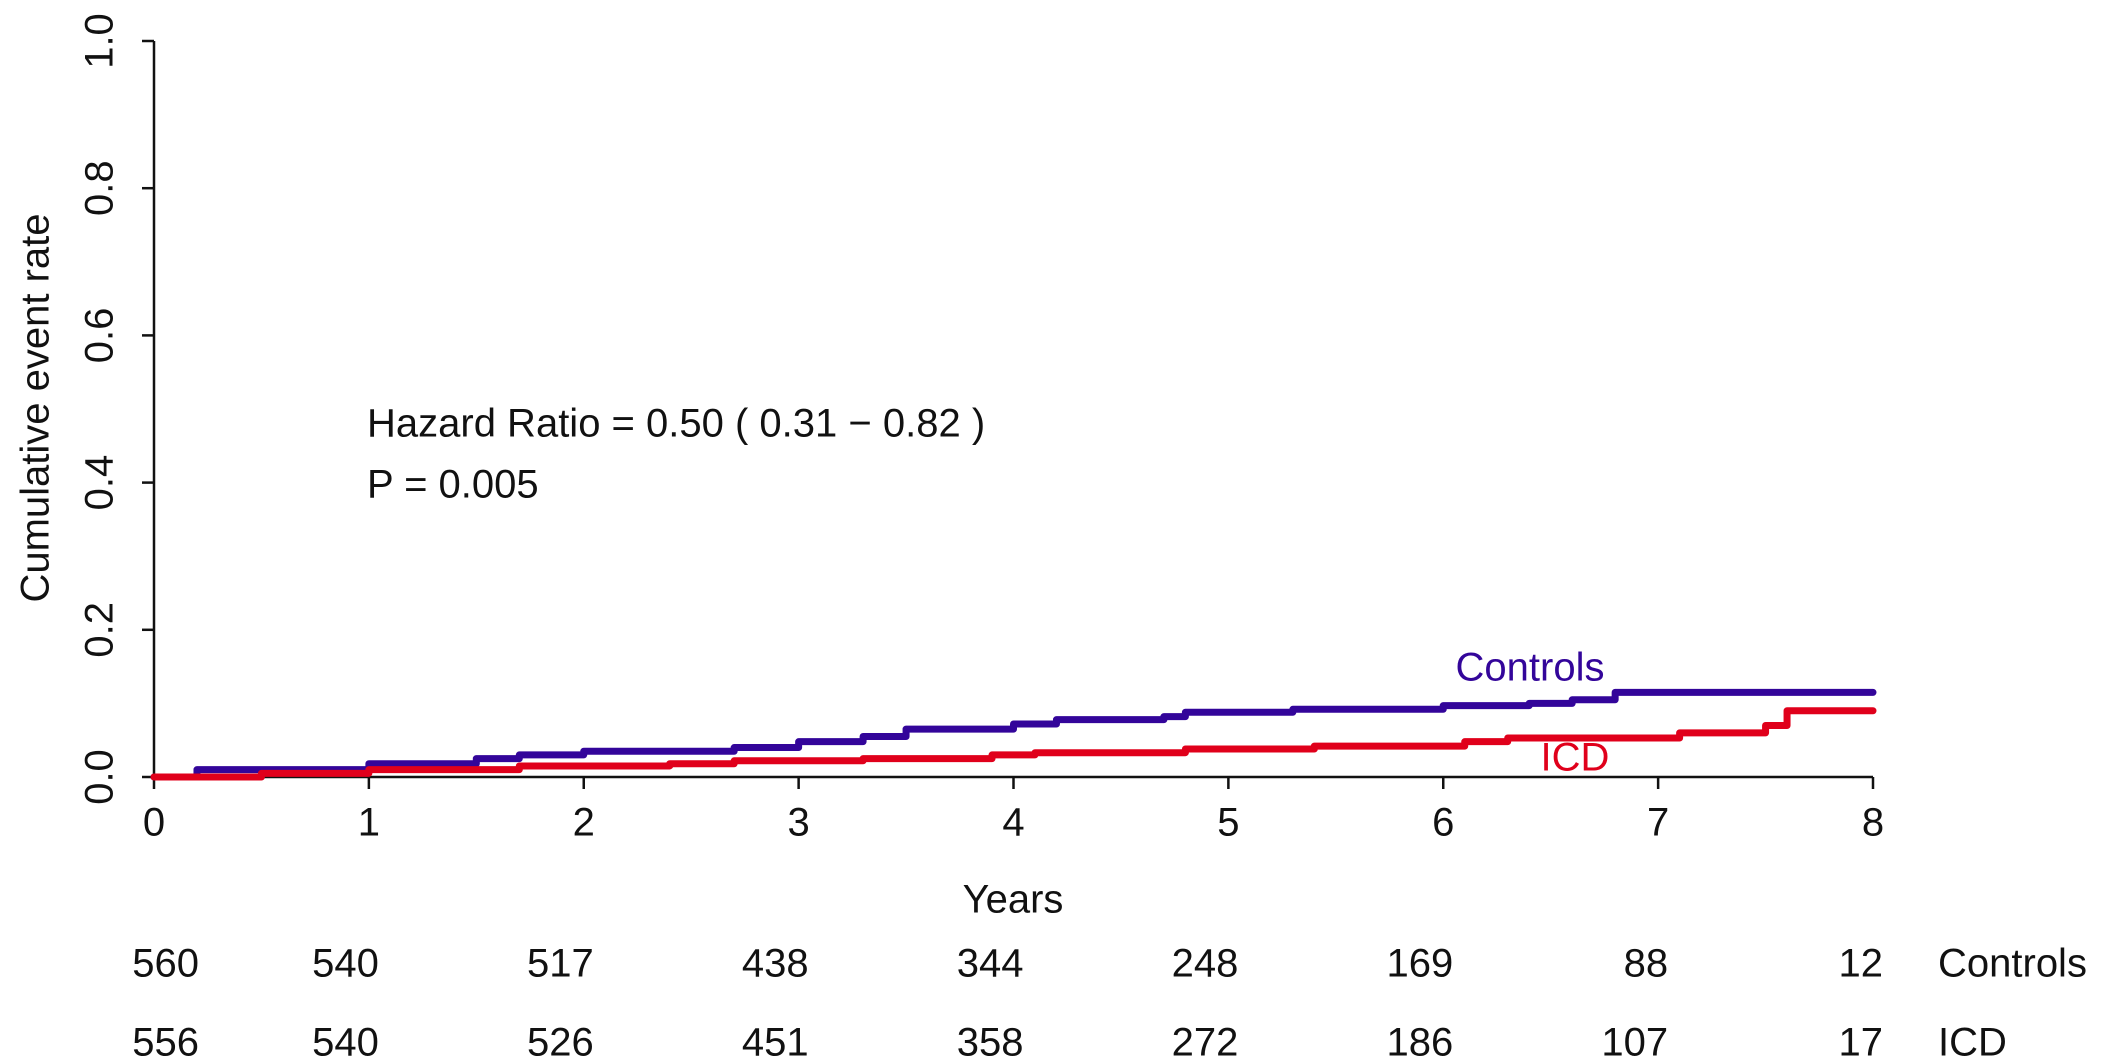 The width and height of the screenshot is (2125, 1062). What do you see at coordinates (1530, 668) in the screenshot?
I see `series-label: Controls` at bounding box center [1530, 668].